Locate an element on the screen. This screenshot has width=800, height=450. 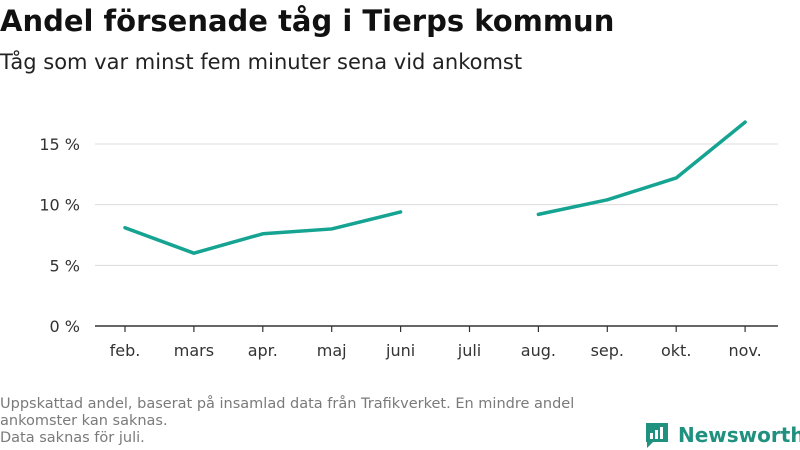
x-tick-label: juni is located at coordinates (400, 350).